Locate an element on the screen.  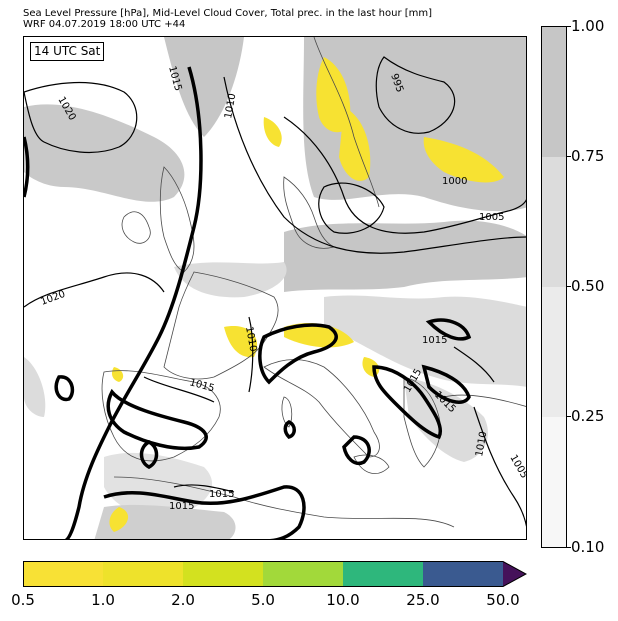
time-label: 14 UTC Sat is located at coordinates (67, 51).